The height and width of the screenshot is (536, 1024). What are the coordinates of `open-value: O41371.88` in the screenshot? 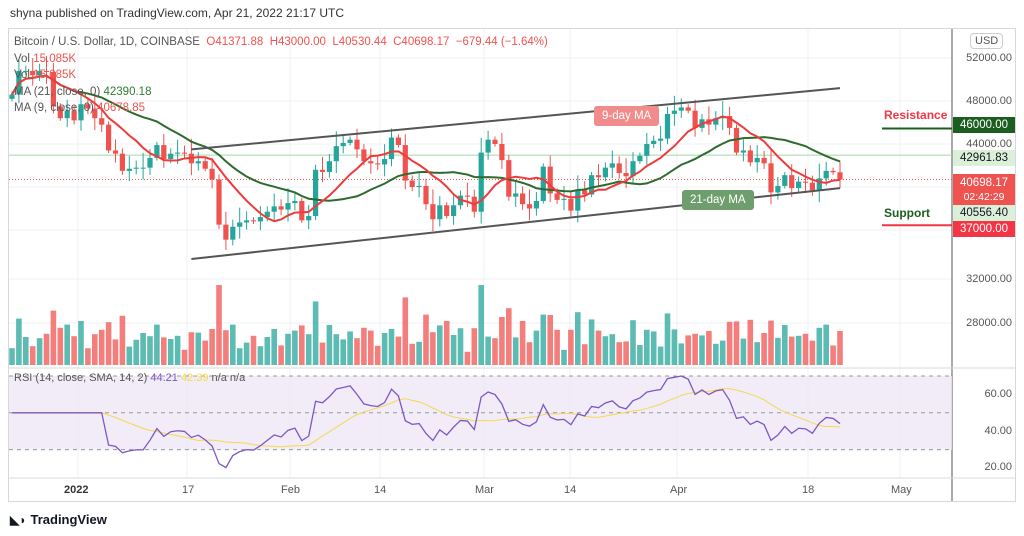 It's located at (235, 42).